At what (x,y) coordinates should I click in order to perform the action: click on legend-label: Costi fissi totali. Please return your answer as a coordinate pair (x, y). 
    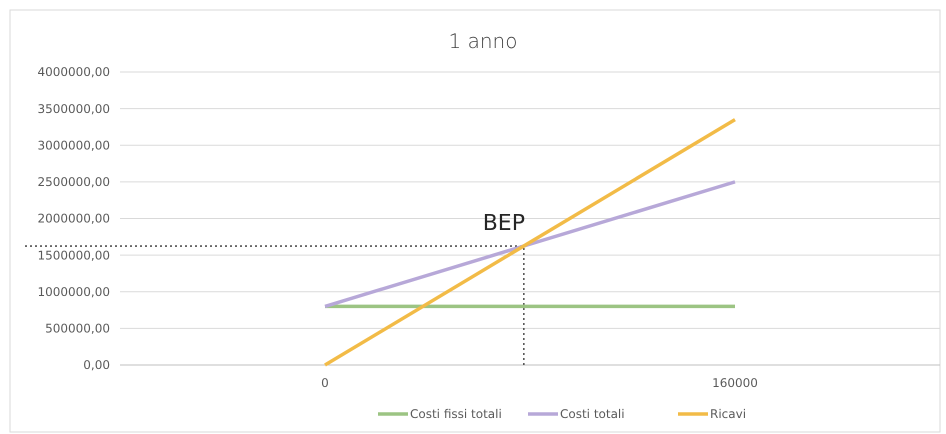
    Looking at the image, I should click on (456, 414).